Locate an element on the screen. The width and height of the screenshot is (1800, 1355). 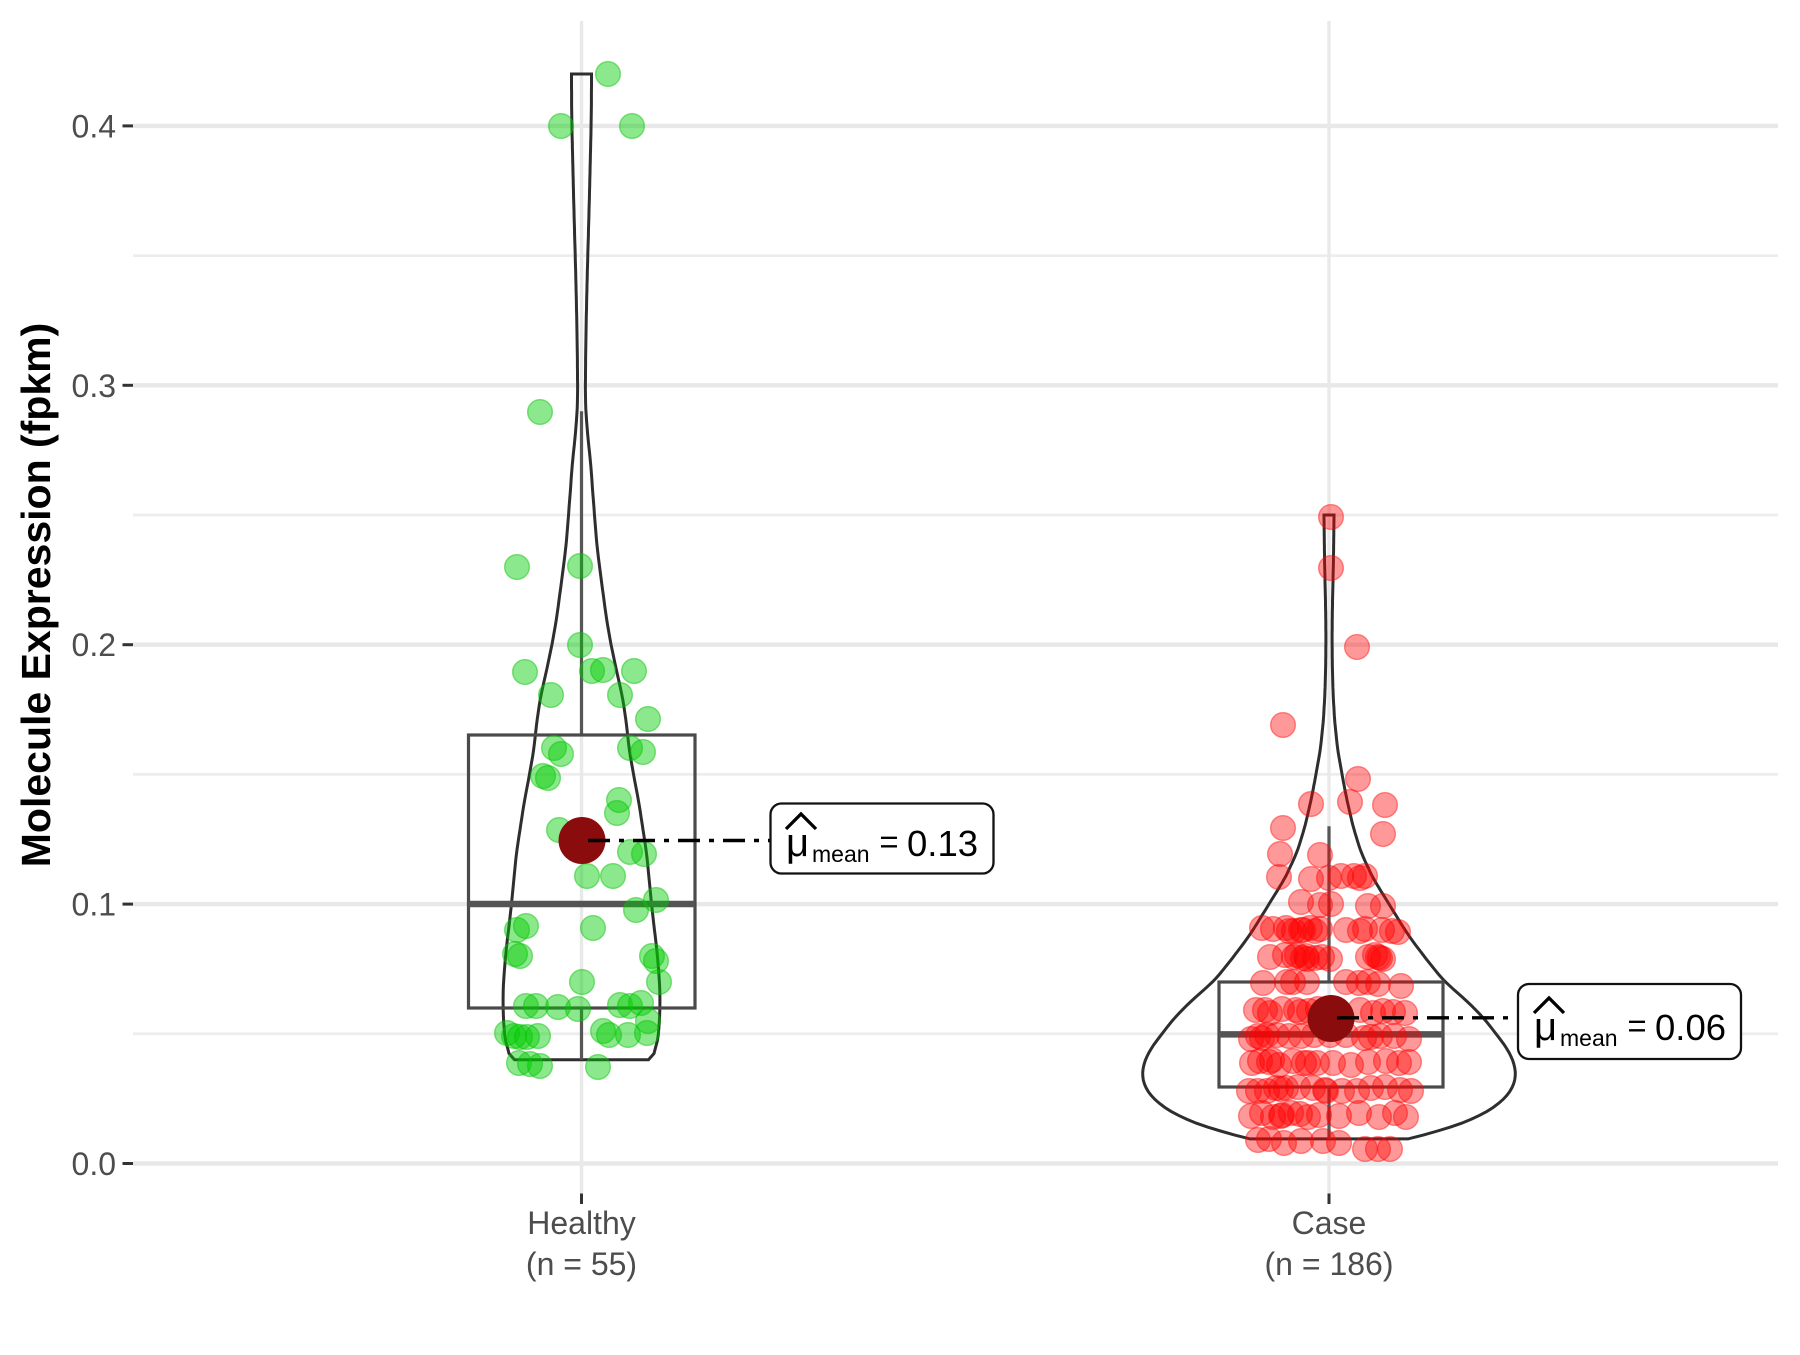
svg-text: Case is located at coordinates (1329, 1223).